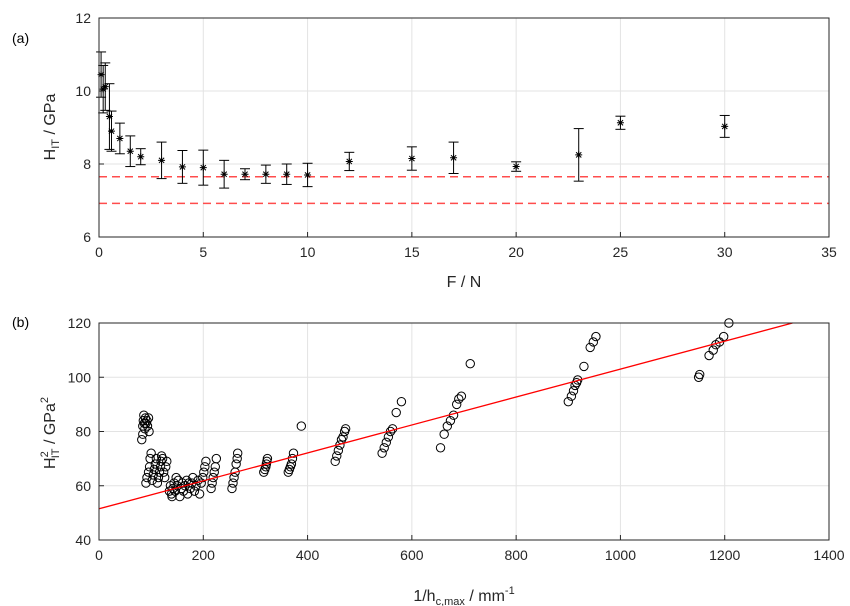 The height and width of the screenshot is (606, 850). What do you see at coordinates (80, 323) in the screenshot?
I see `b-ytick-label: 120` at bounding box center [80, 323].